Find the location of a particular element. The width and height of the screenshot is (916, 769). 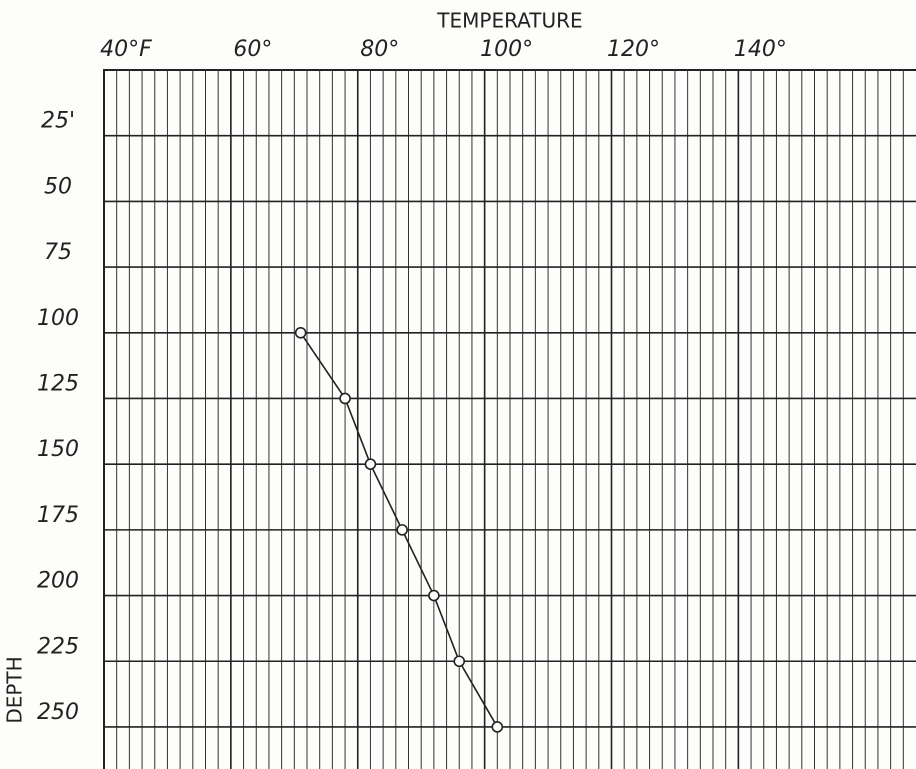

y-tick-label: 25' is located at coordinates (58, 121).